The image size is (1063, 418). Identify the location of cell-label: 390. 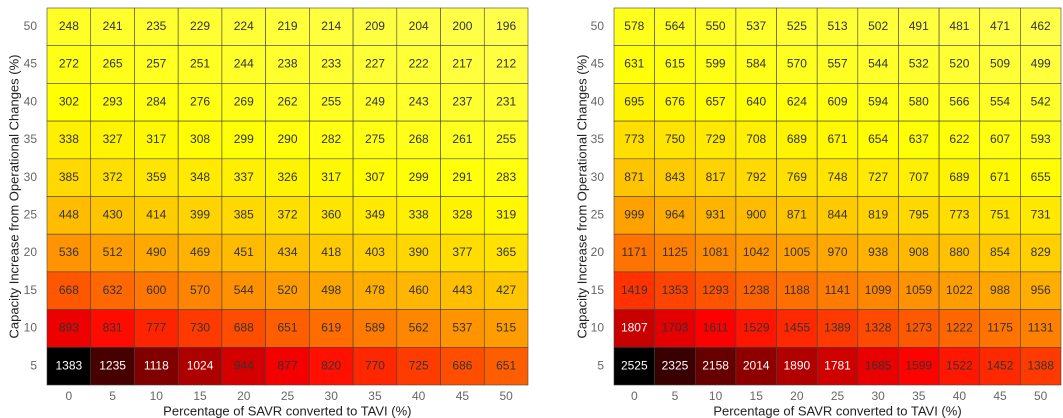
(419, 252).